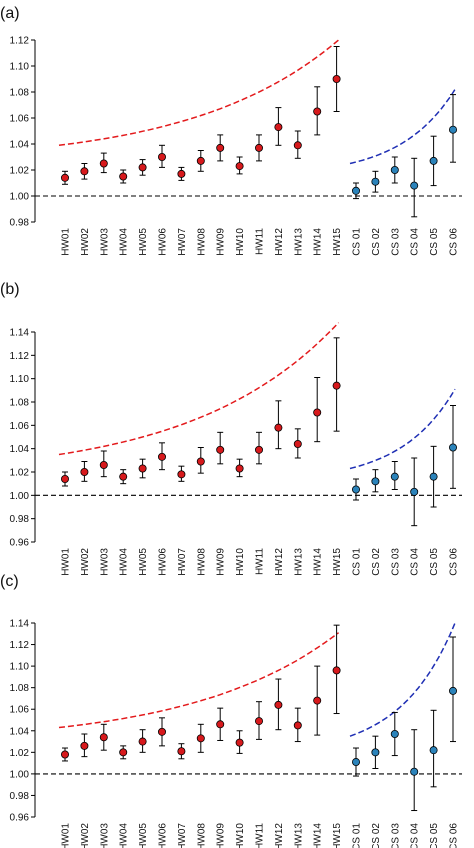  What do you see at coordinates (10, 289) in the screenshot?
I see `panel-label: (b)` at bounding box center [10, 289].